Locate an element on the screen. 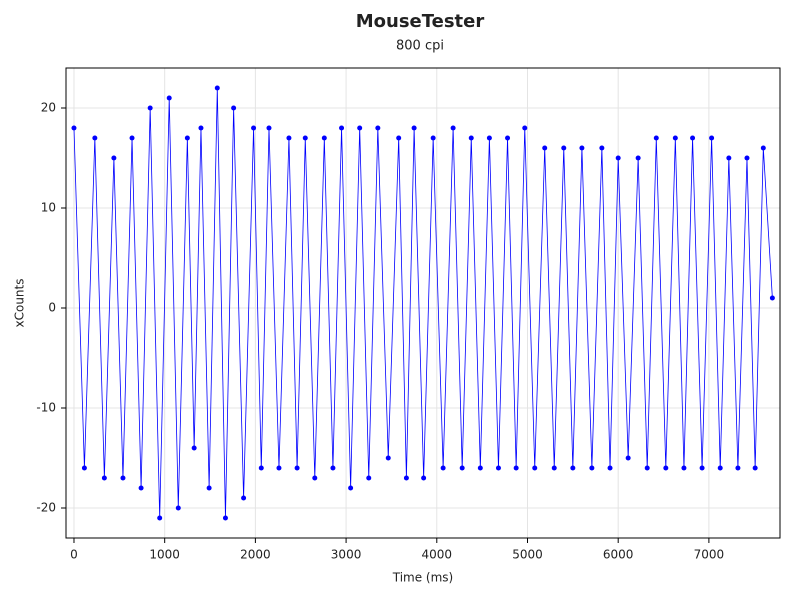 Image resolution: width=800 pixels, height=600 pixels. x-tick-label: 0 is located at coordinates (74, 555).